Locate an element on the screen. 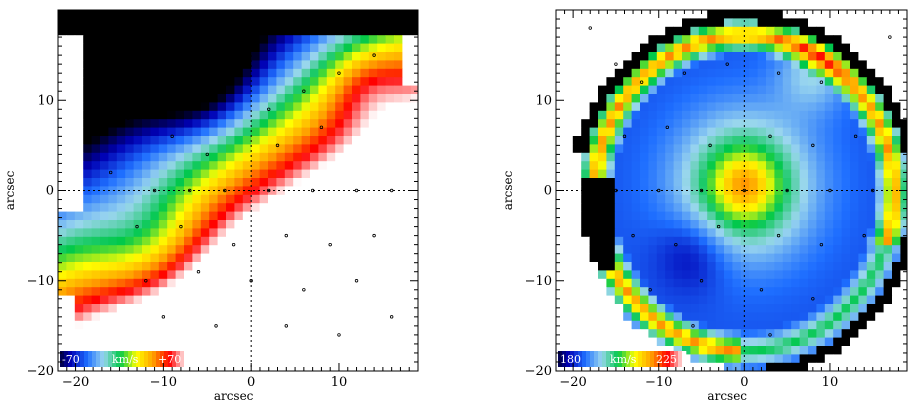 The width and height of the screenshot is (909, 402). colorbar-segment is located at coordinates (98, 359).